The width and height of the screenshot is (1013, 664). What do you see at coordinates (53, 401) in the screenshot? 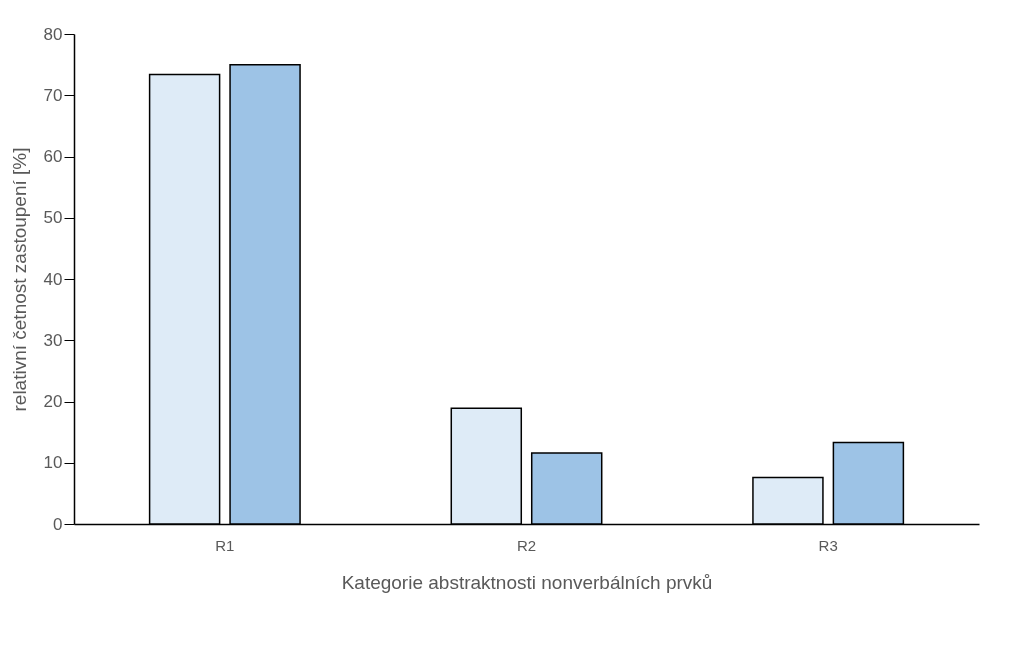
I see `y-tick-label: 20` at bounding box center [53, 401].